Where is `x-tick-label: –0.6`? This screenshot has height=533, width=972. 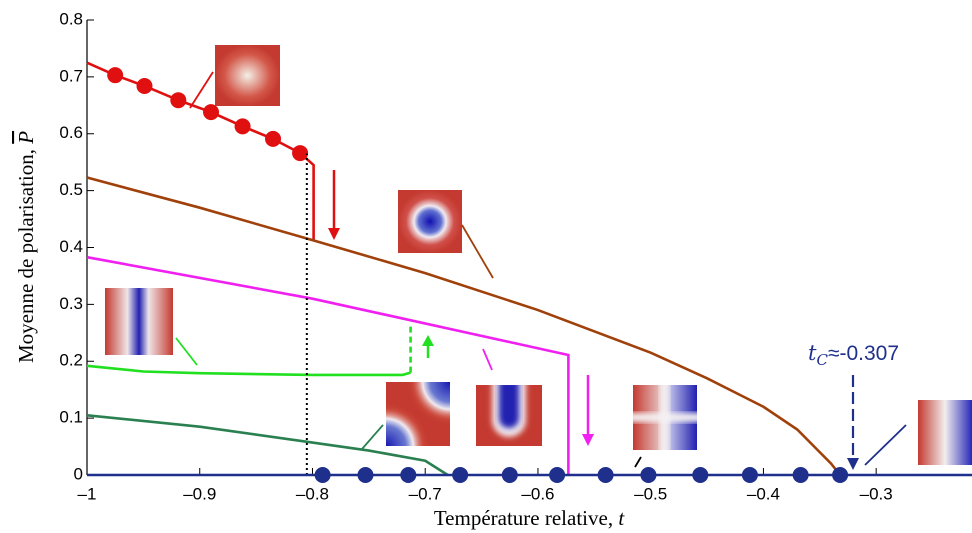 x-tick-label: –0.6 is located at coordinates (537, 493).